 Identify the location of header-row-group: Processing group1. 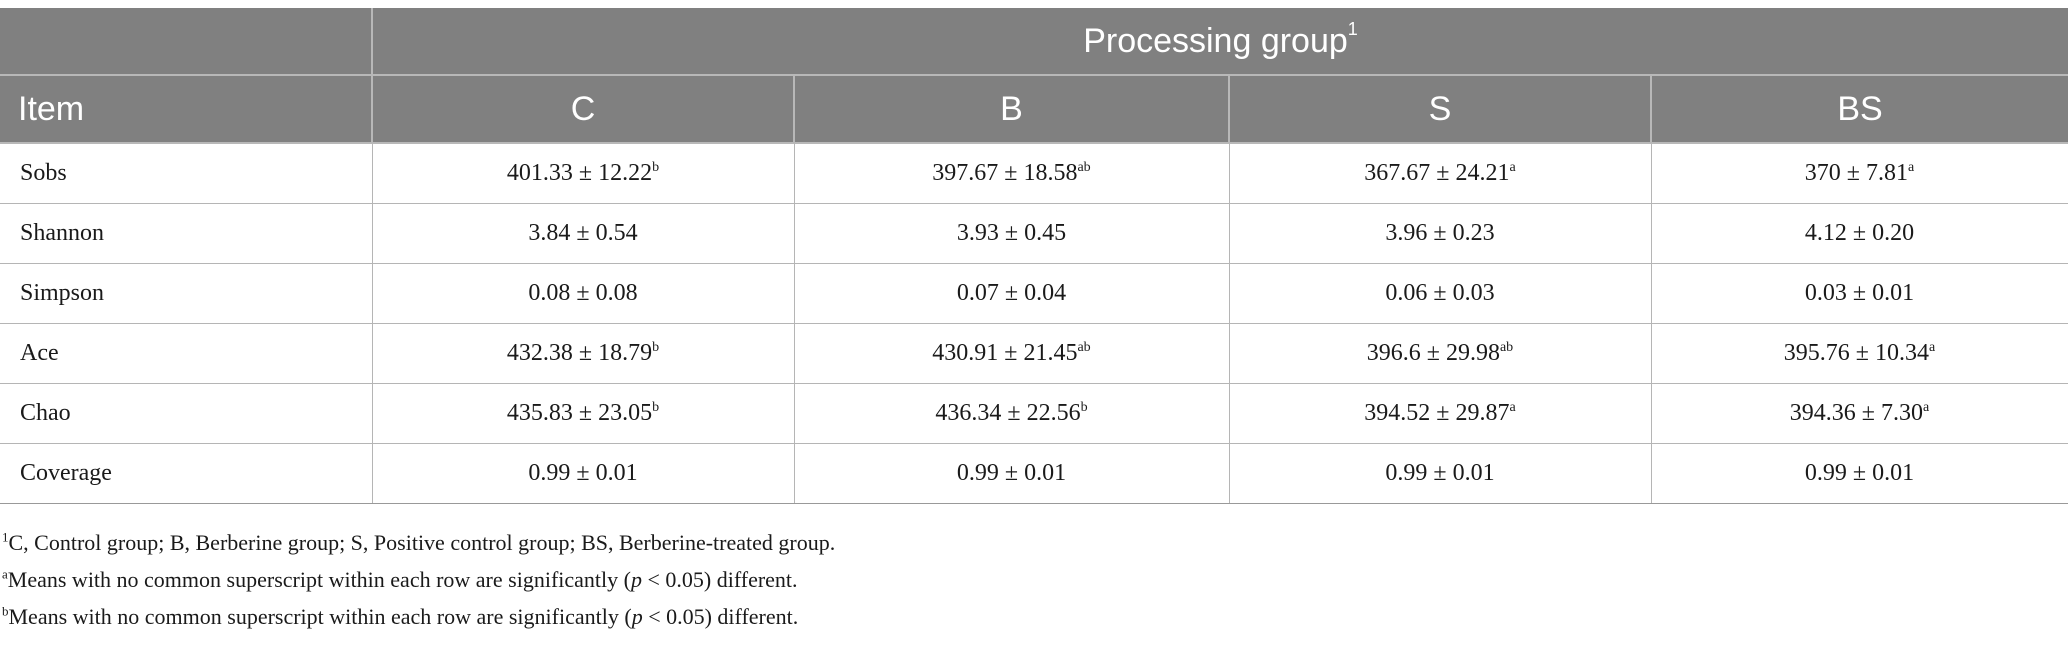
(1034, 42).